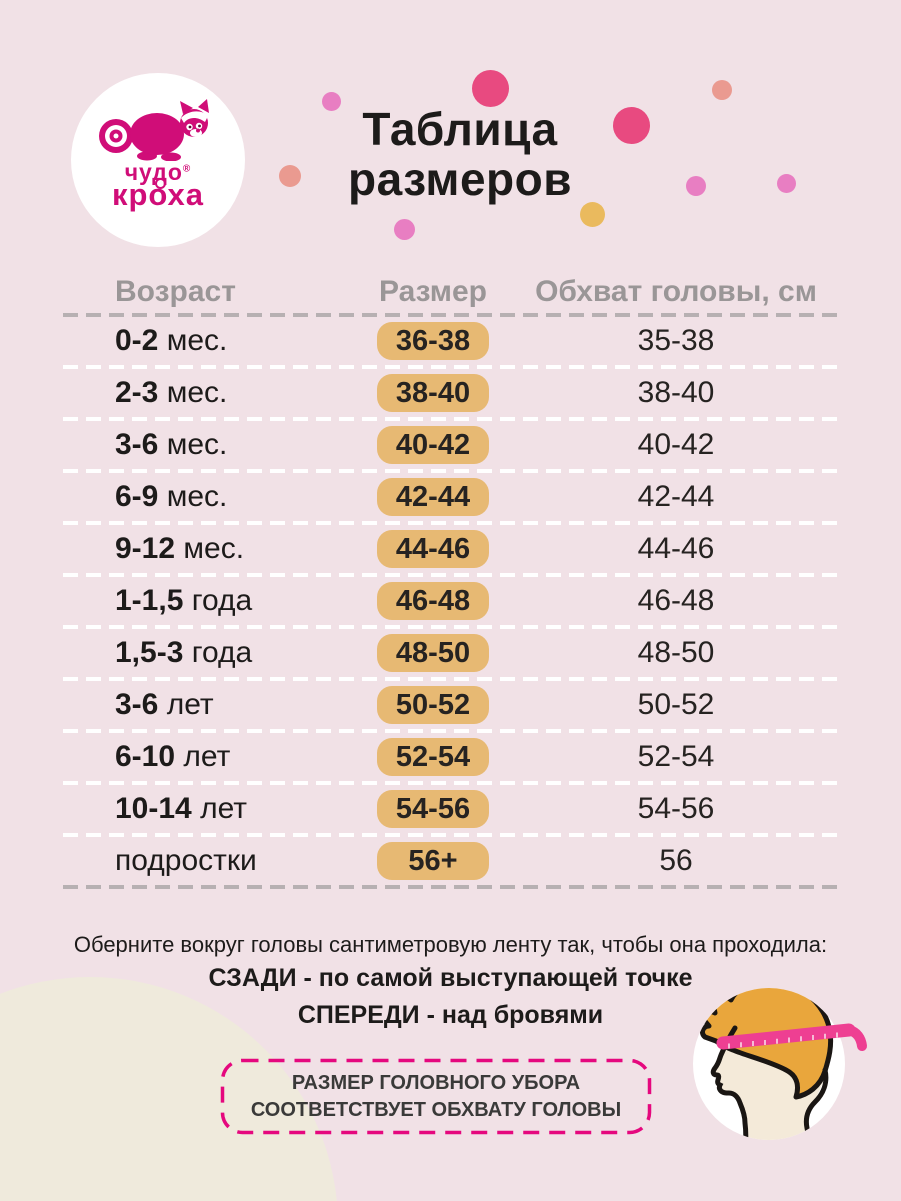 The width and height of the screenshot is (901, 1201). Describe the element at coordinates (187, 169) in the screenshot. I see `registered-mark: ®` at that location.